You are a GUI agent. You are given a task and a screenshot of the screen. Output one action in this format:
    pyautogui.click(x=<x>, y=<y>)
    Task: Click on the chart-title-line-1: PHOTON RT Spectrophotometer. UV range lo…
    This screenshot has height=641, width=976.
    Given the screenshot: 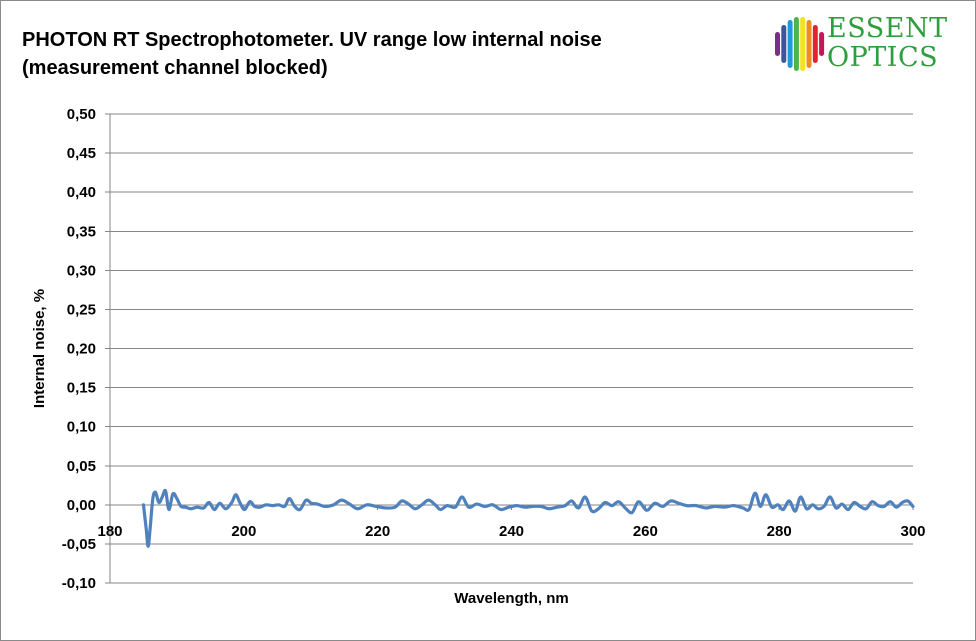 What is the action you would take?
    pyautogui.click(x=312, y=40)
    